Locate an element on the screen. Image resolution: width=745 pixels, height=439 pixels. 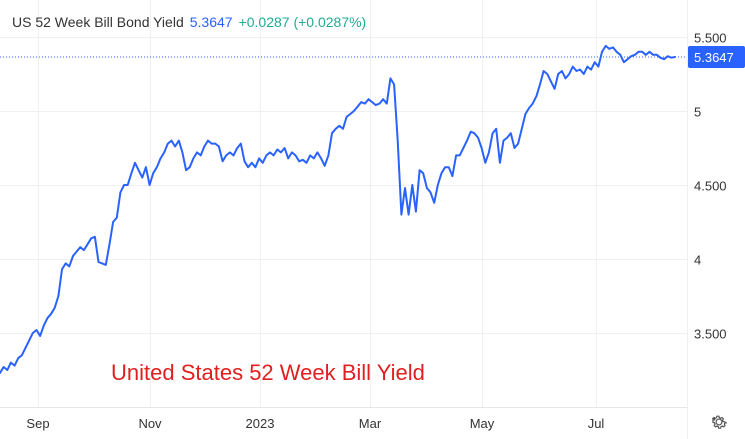
y-tick-label: 4.500 is located at coordinates (710, 186).